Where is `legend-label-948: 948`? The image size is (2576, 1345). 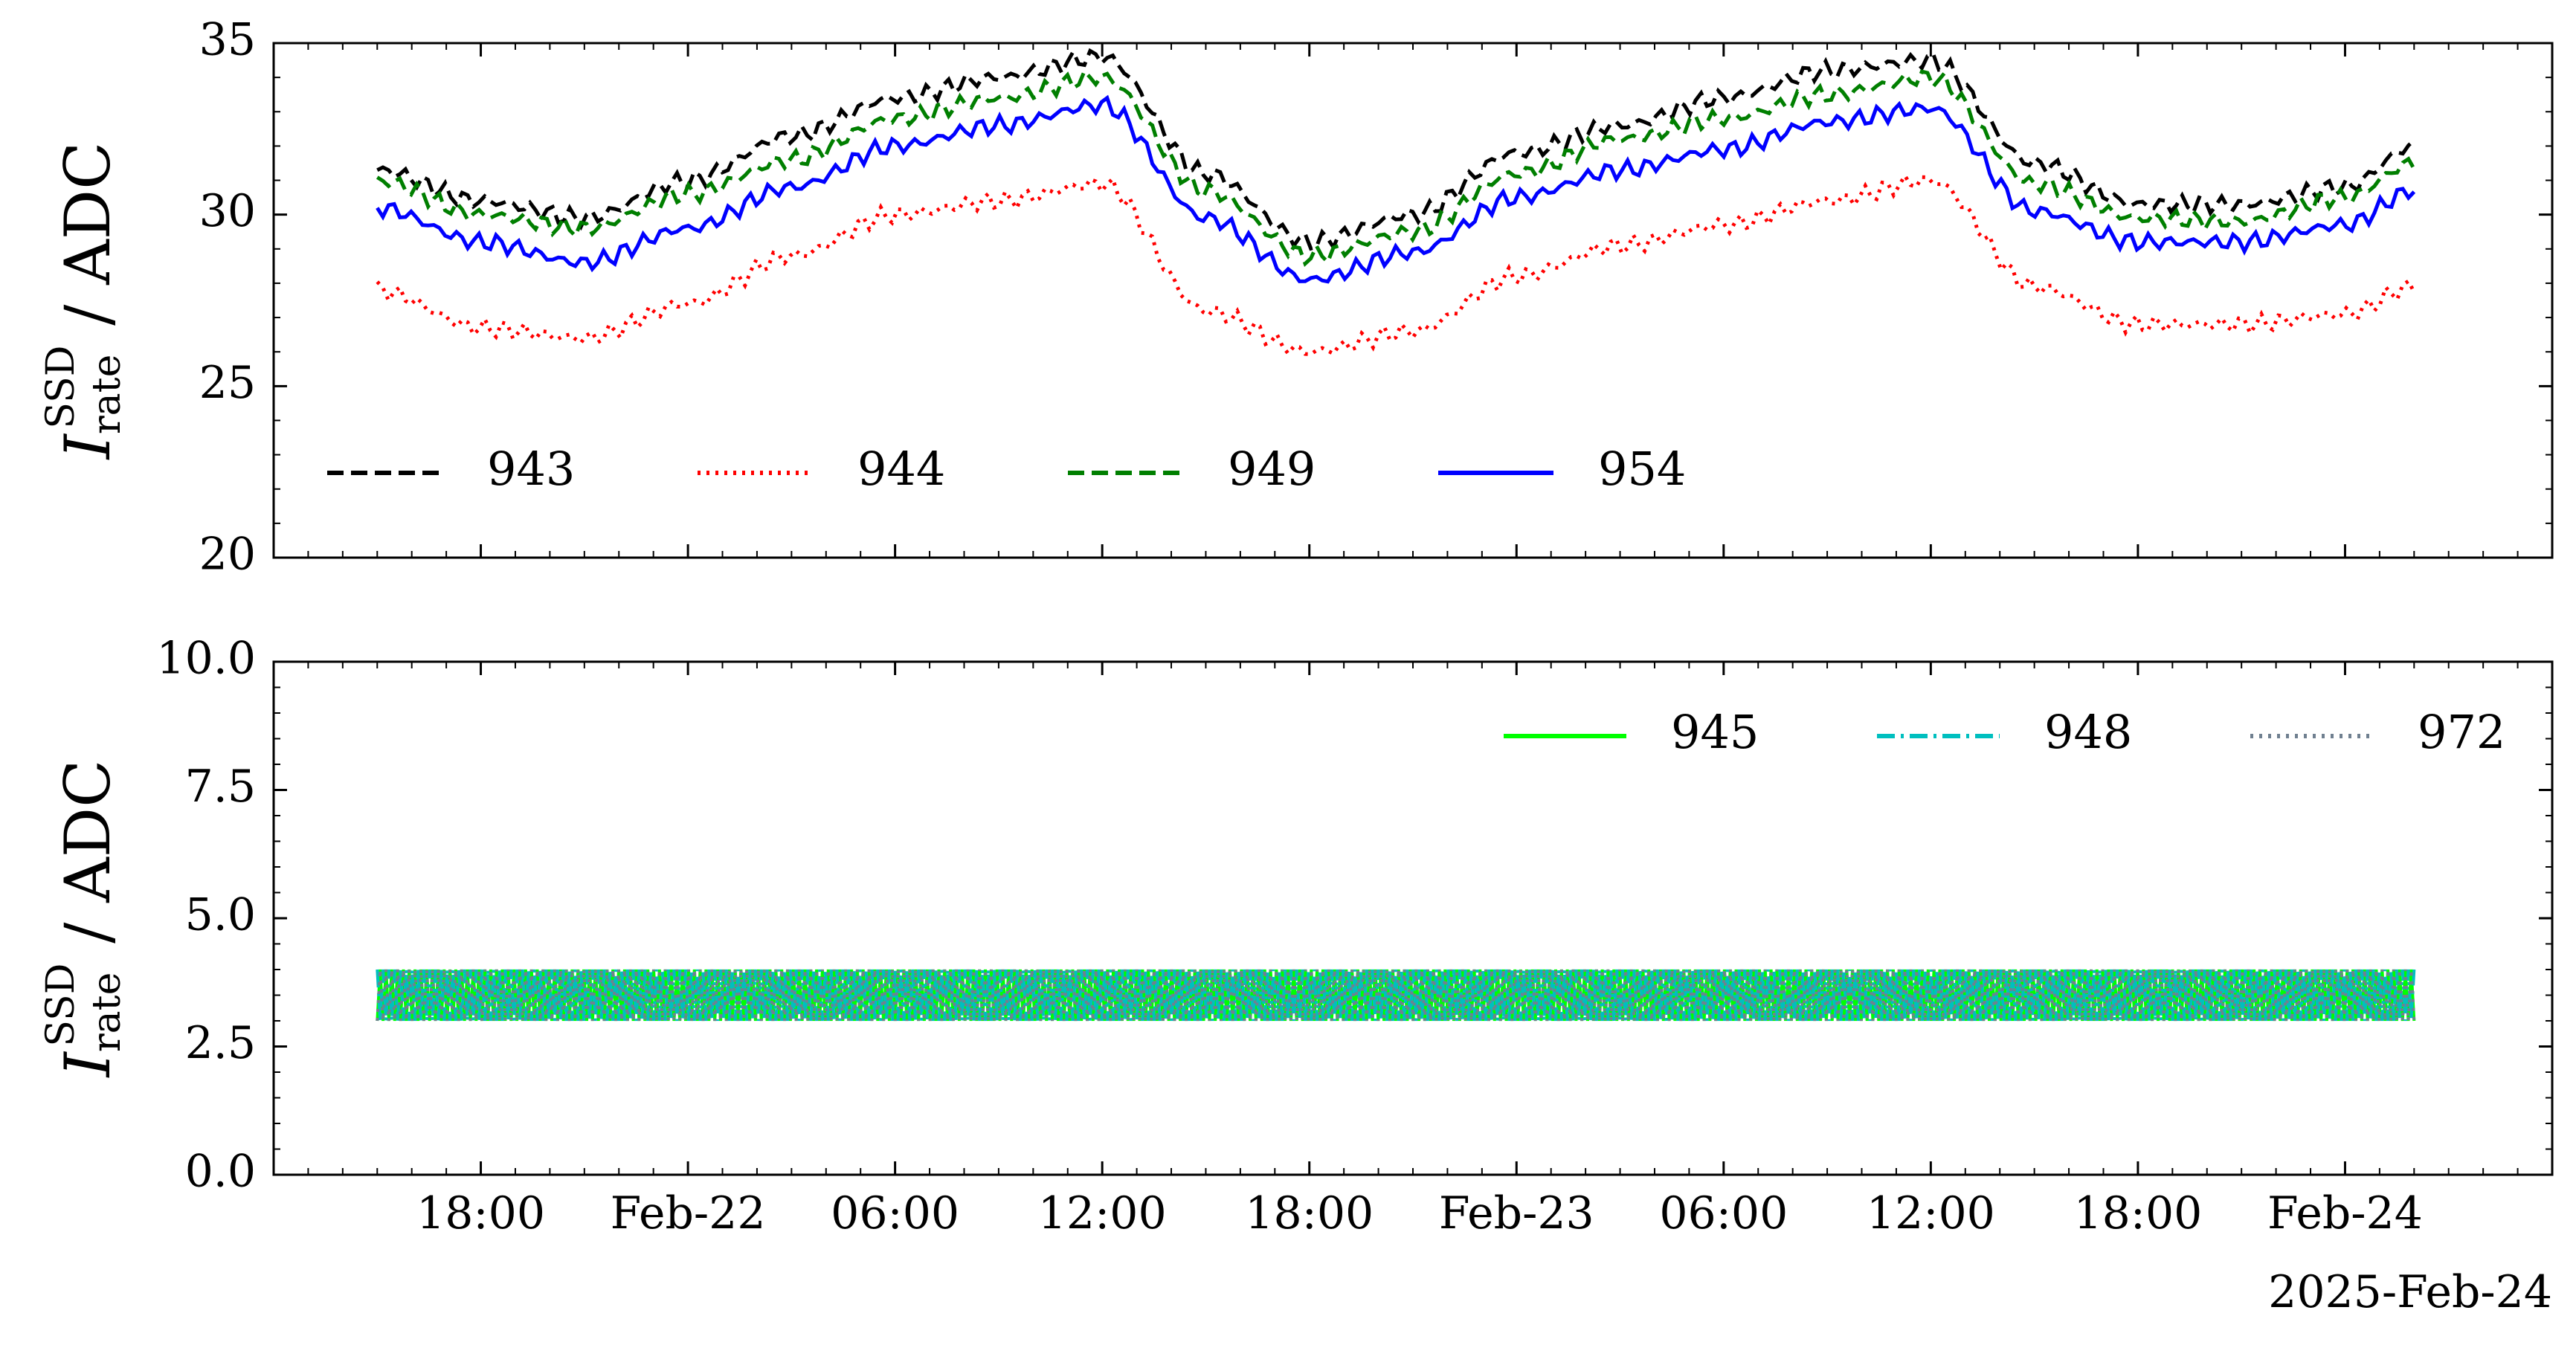 legend-label-948: 948 is located at coordinates (2088, 732).